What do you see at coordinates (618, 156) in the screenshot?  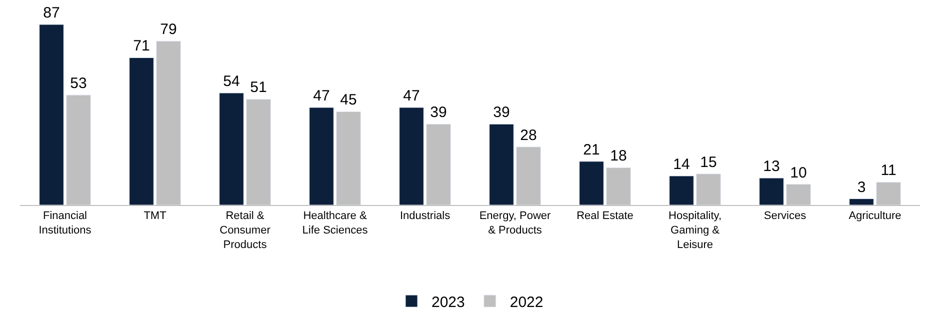 I see `data-label: 18` at bounding box center [618, 156].